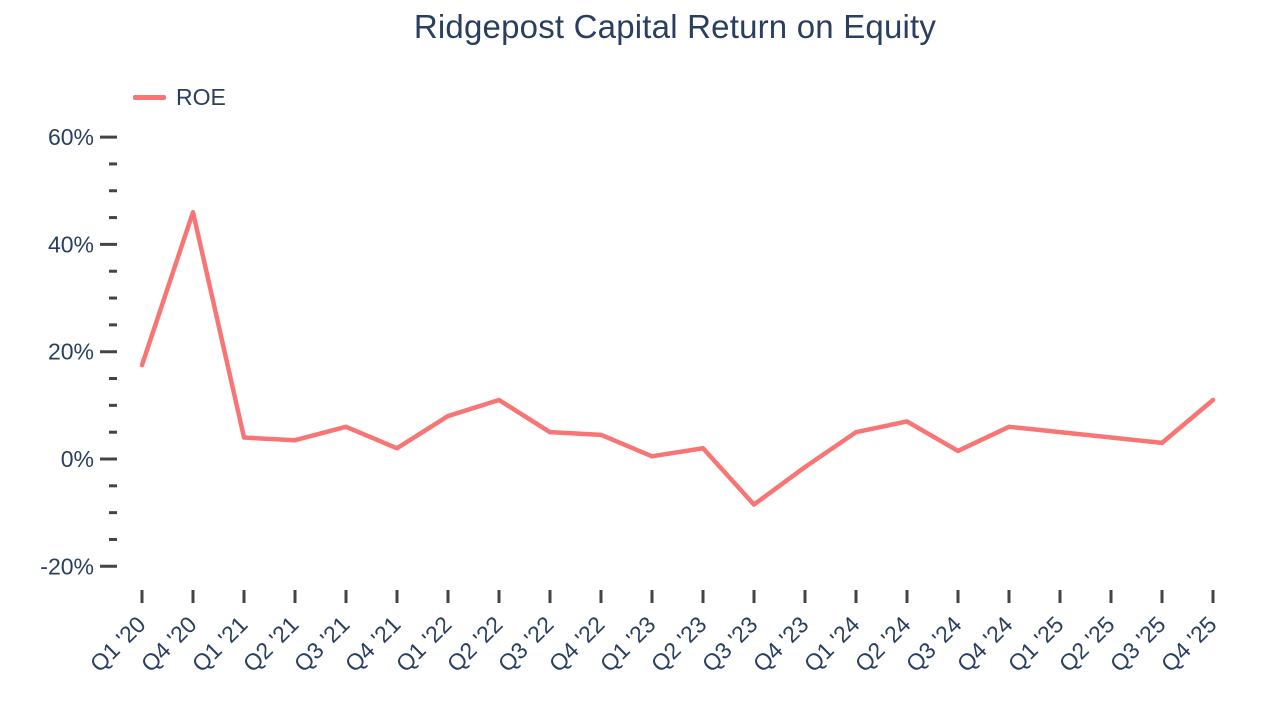 This screenshot has width=1280, height=720. What do you see at coordinates (883, 644) in the screenshot?
I see `x-tick-label: Q2 '24` at bounding box center [883, 644].